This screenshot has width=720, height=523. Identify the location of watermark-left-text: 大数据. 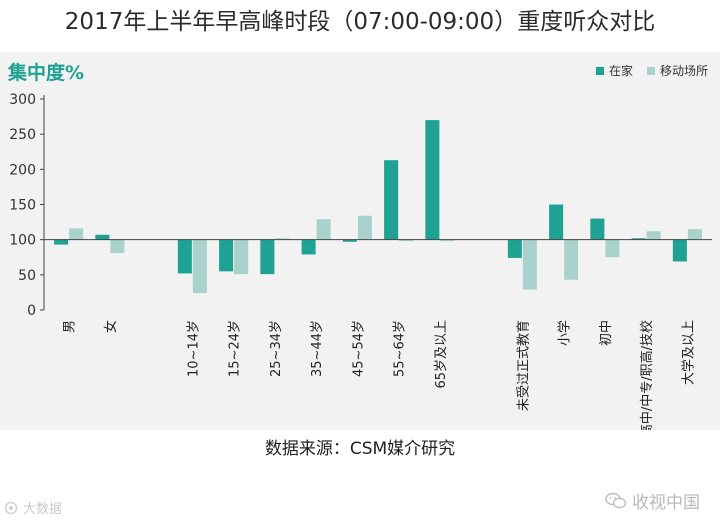
(43, 509).